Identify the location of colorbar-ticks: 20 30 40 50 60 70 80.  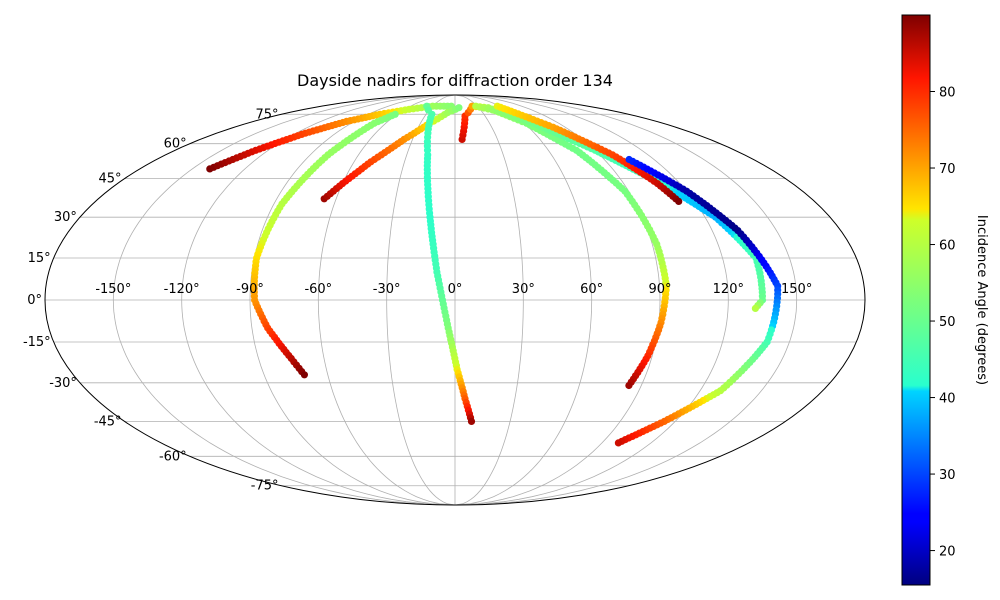
(943, 323).